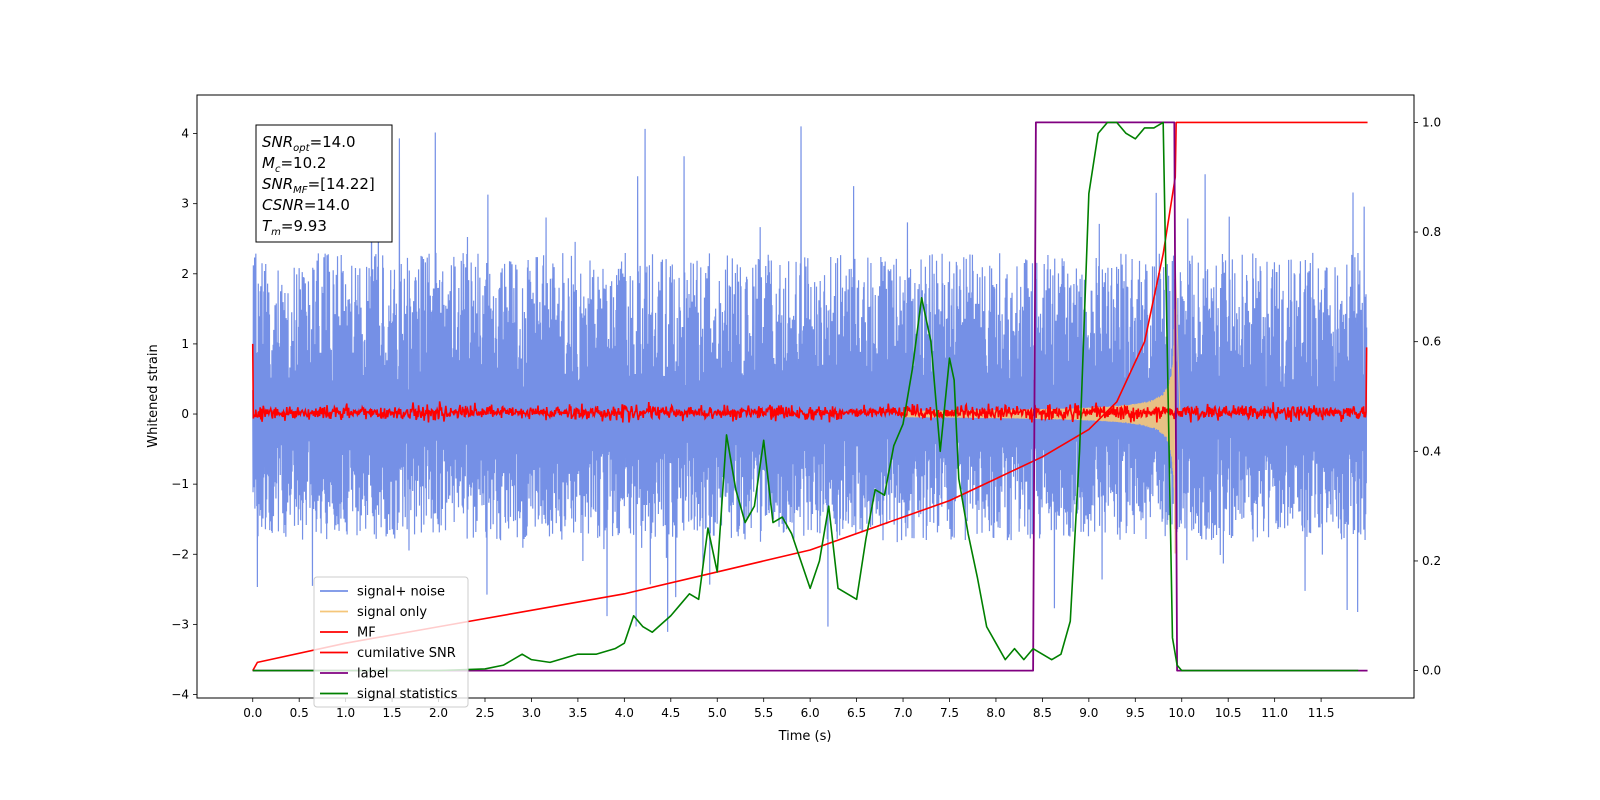  Describe the element at coordinates (1274, 713) in the screenshot. I see `x-tick-label: 11.0` at that location.